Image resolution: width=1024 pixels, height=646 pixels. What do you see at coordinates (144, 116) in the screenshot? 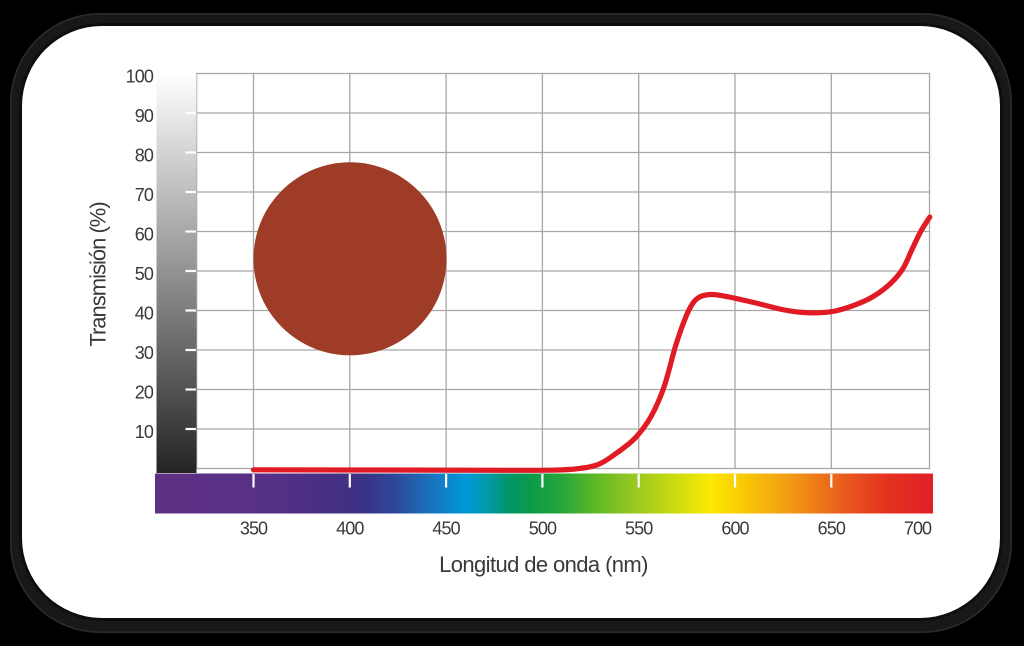
I see `svg-text: 90` at bounding box center [144, 116].